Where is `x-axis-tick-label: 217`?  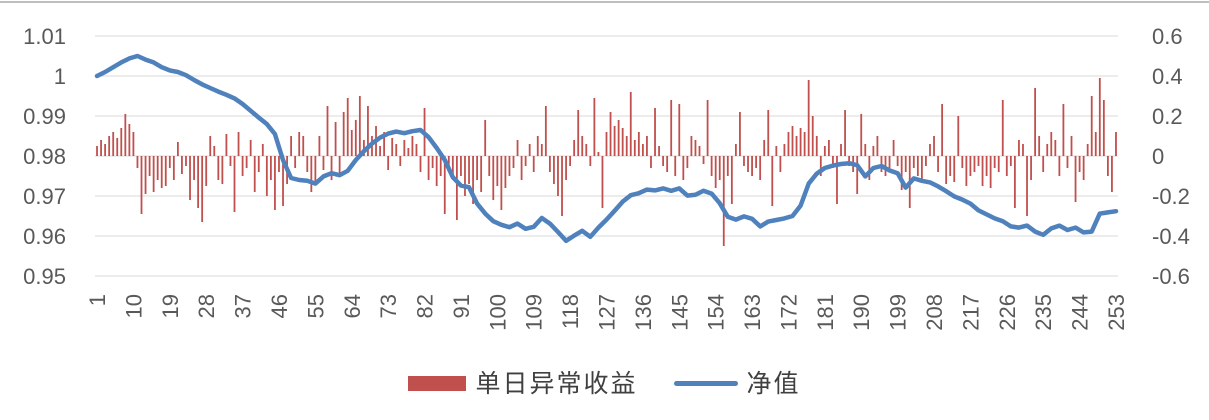
x-axis-tick-label: 217 is located at coordinates (970, 312).